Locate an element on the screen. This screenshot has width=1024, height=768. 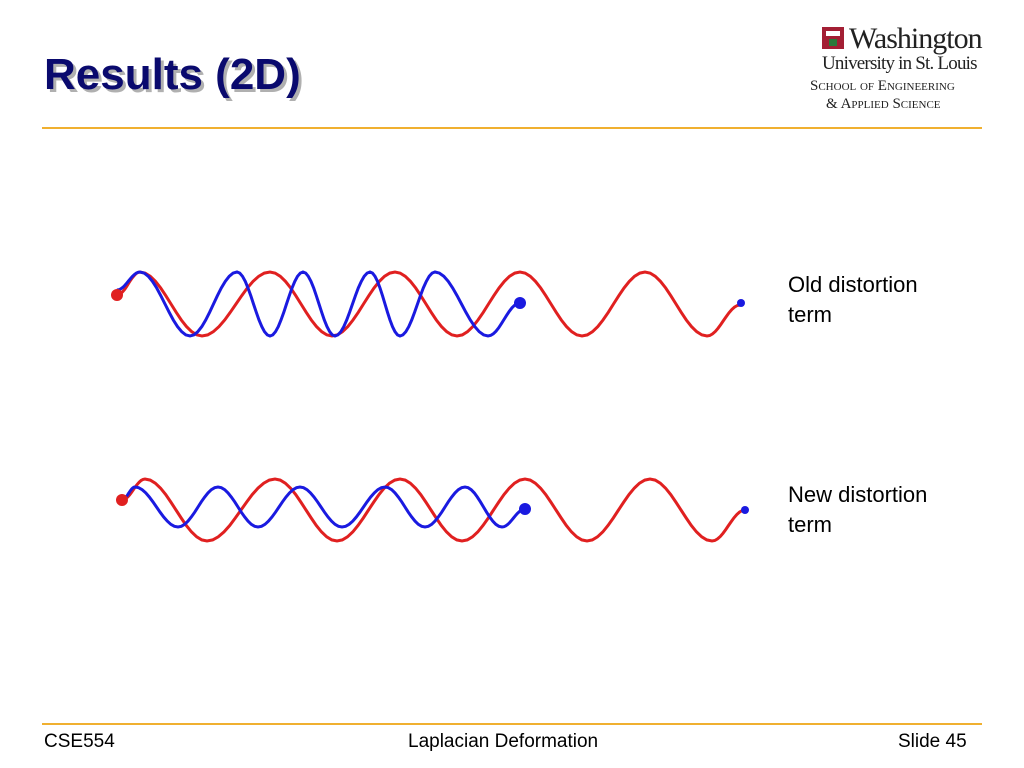
logo-line: Washington is located at coordinates (916, 38).